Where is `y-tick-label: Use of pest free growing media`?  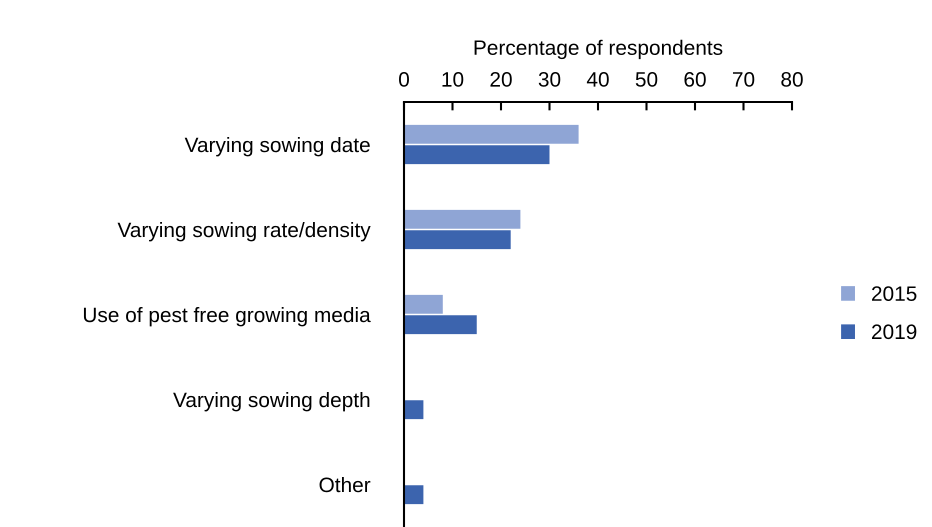 y-tick-label: Use of pest free growing media is located at coordinates (227, 316).